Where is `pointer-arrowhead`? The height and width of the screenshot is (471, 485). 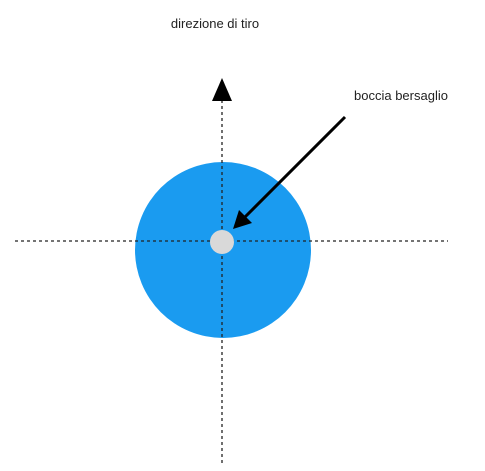 pointer-arrowhead is located at coordinates (242, 219).